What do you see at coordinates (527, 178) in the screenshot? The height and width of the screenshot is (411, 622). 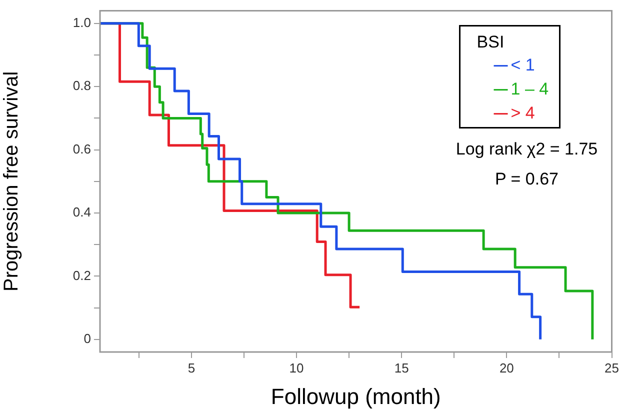 I see `annotation: P = 0.67` at bounding box center [527, 178].